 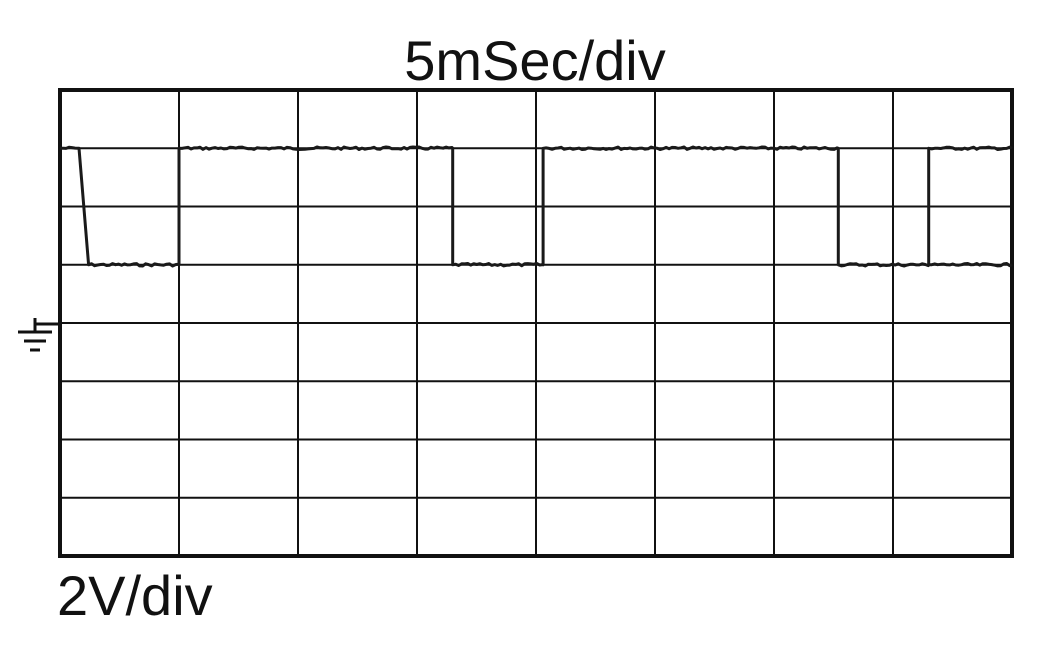 I want to click on ground-icon, so click(x=39, y=335).